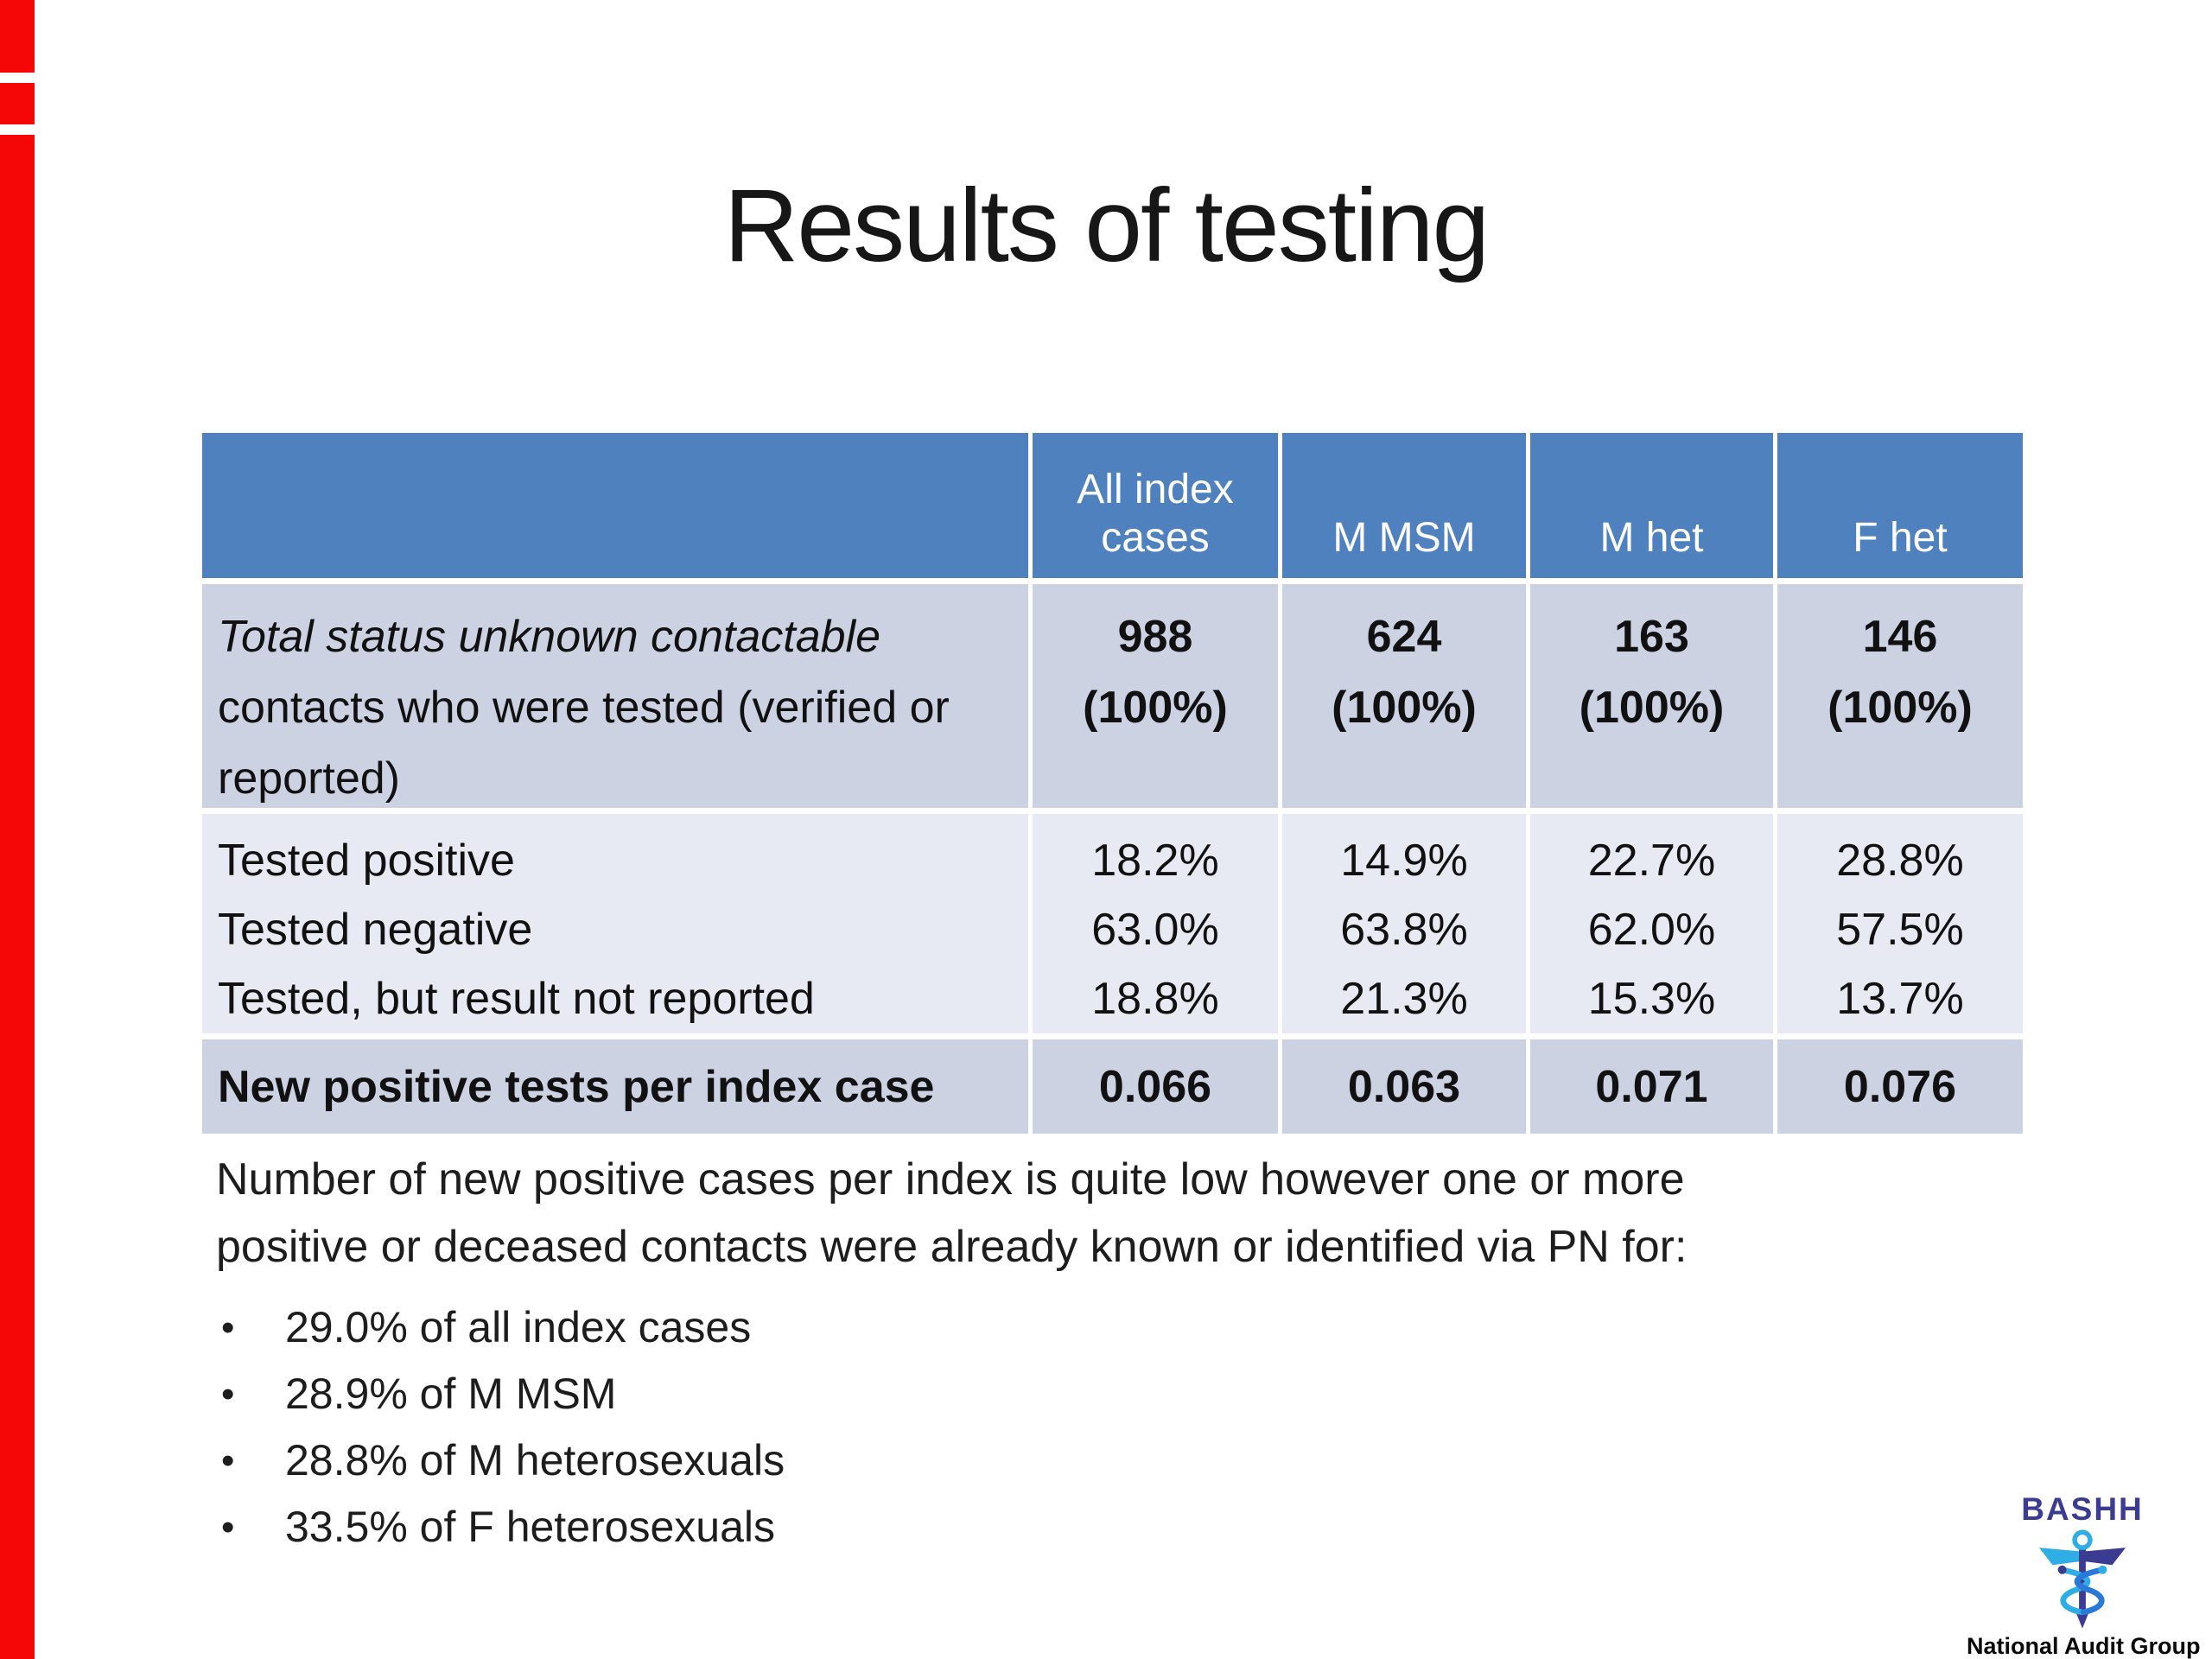 This screenshot has height=1659, width=2212. What do you see at coordinates (1651, 861) in the screenshot?
I see `value-percent: 22.7%` at bounding box center [1651, 861].